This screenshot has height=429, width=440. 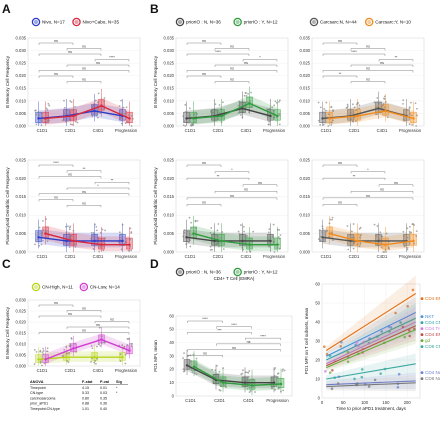 What do you see at coordinates (317, 359) in the screenshot?
I see `y-tick-label: 20` at bounding box center [317, 359].